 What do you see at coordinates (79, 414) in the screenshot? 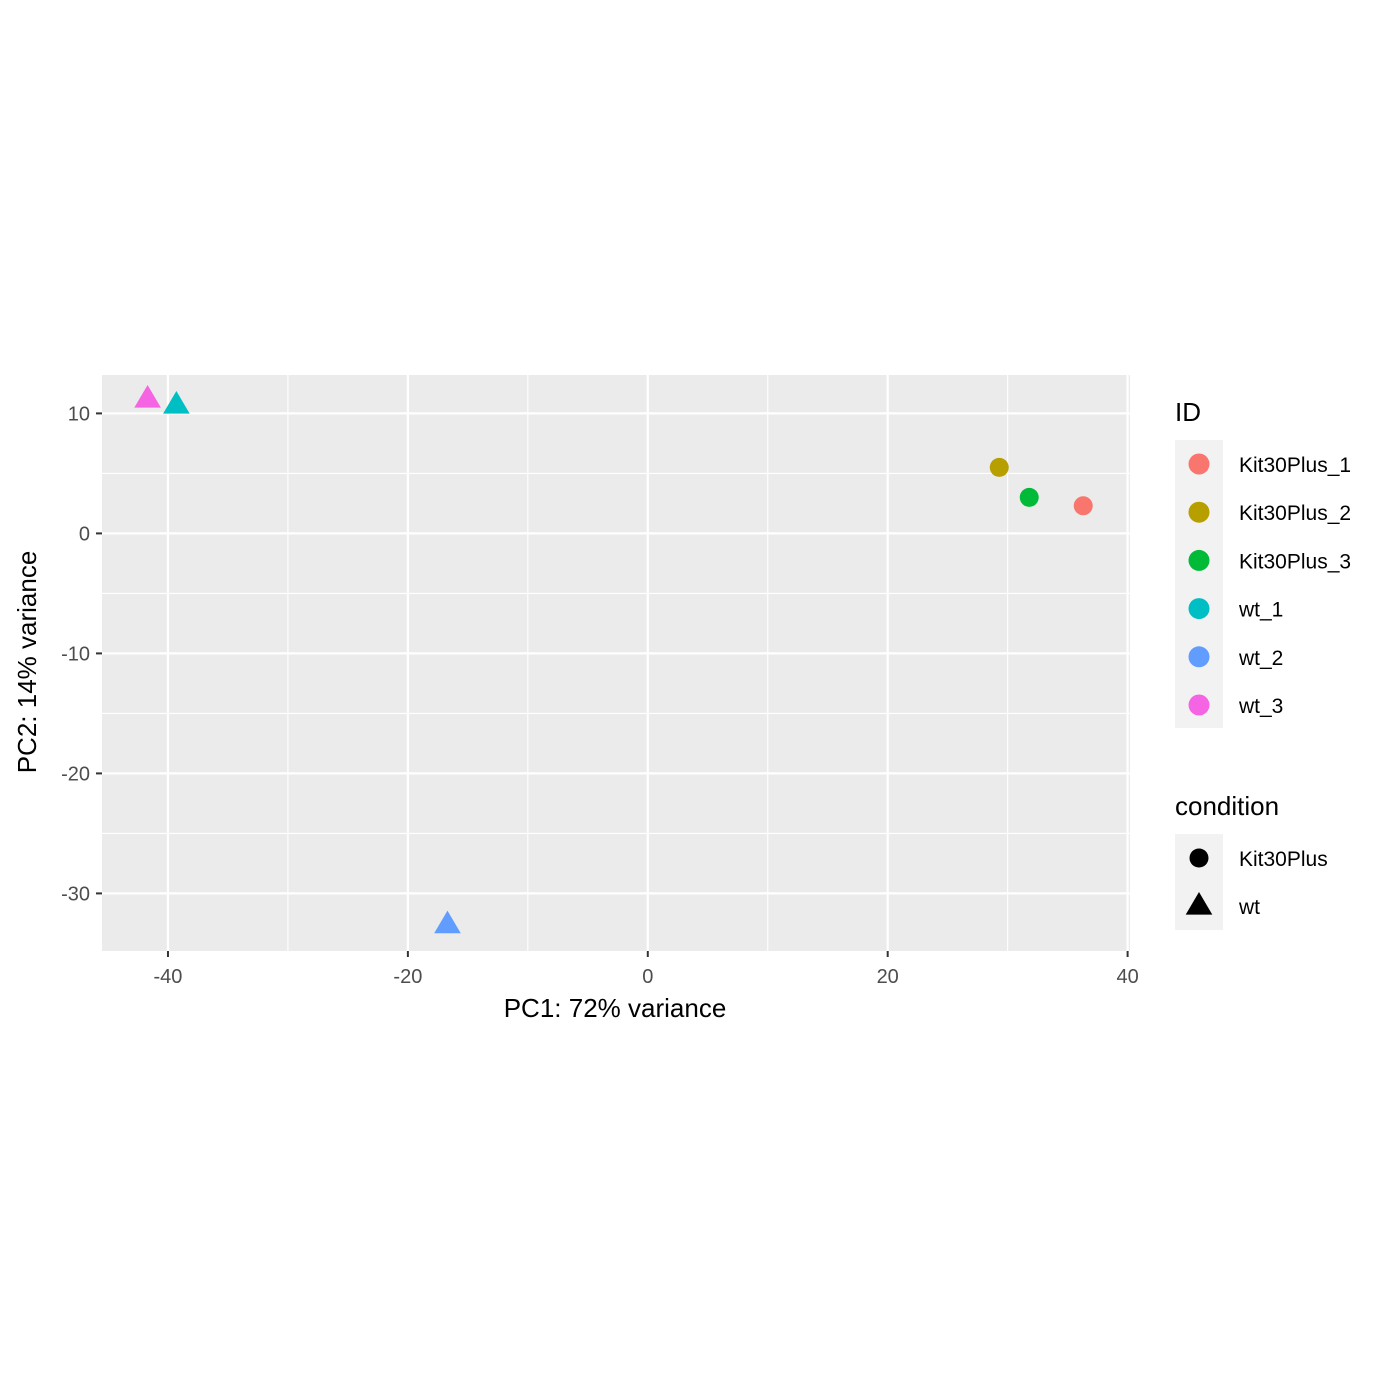
I see `y-tick-label: 10` at bounding box center [79, 414].